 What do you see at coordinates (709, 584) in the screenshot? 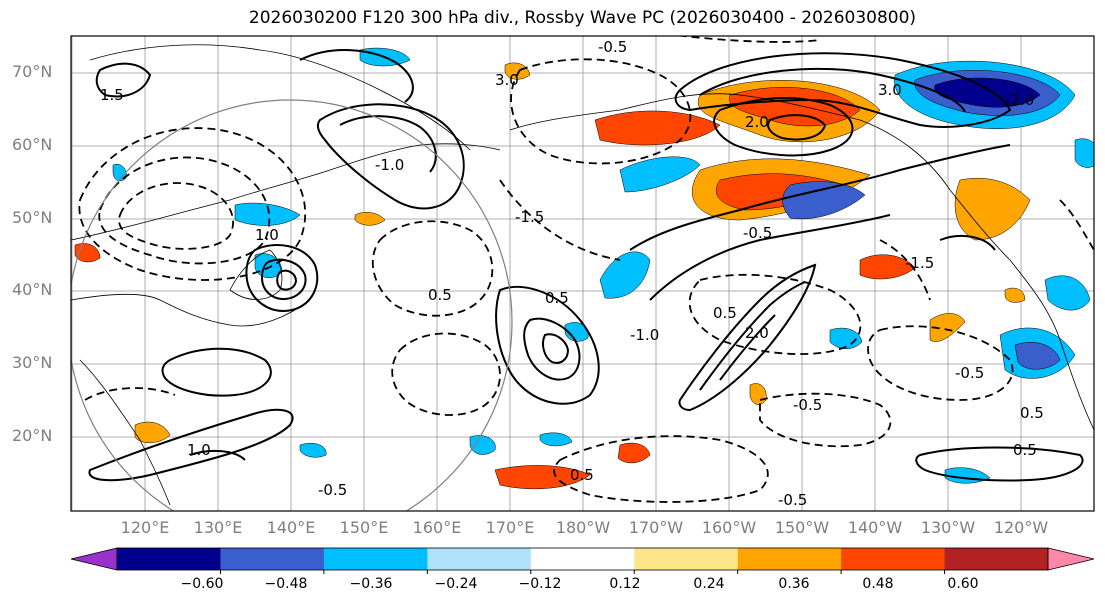
I see `colorbar-tick-label: 0.24` at bounding box center [709, 584].